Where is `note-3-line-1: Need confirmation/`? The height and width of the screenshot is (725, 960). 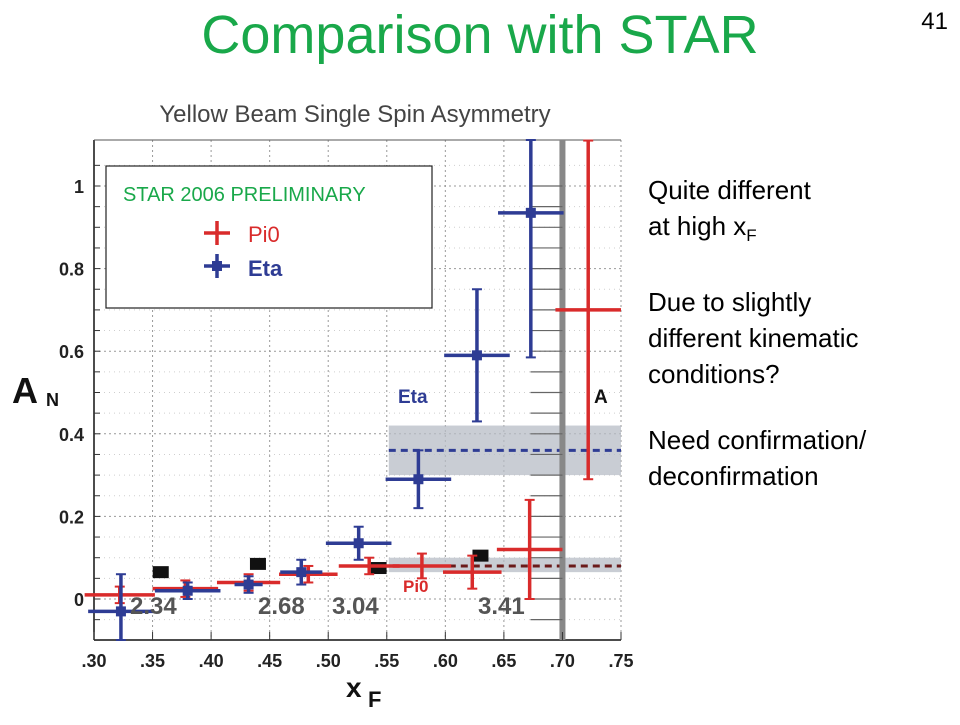 note-3-line-1: Need confirmation/ is located at coordinates (757, 440).